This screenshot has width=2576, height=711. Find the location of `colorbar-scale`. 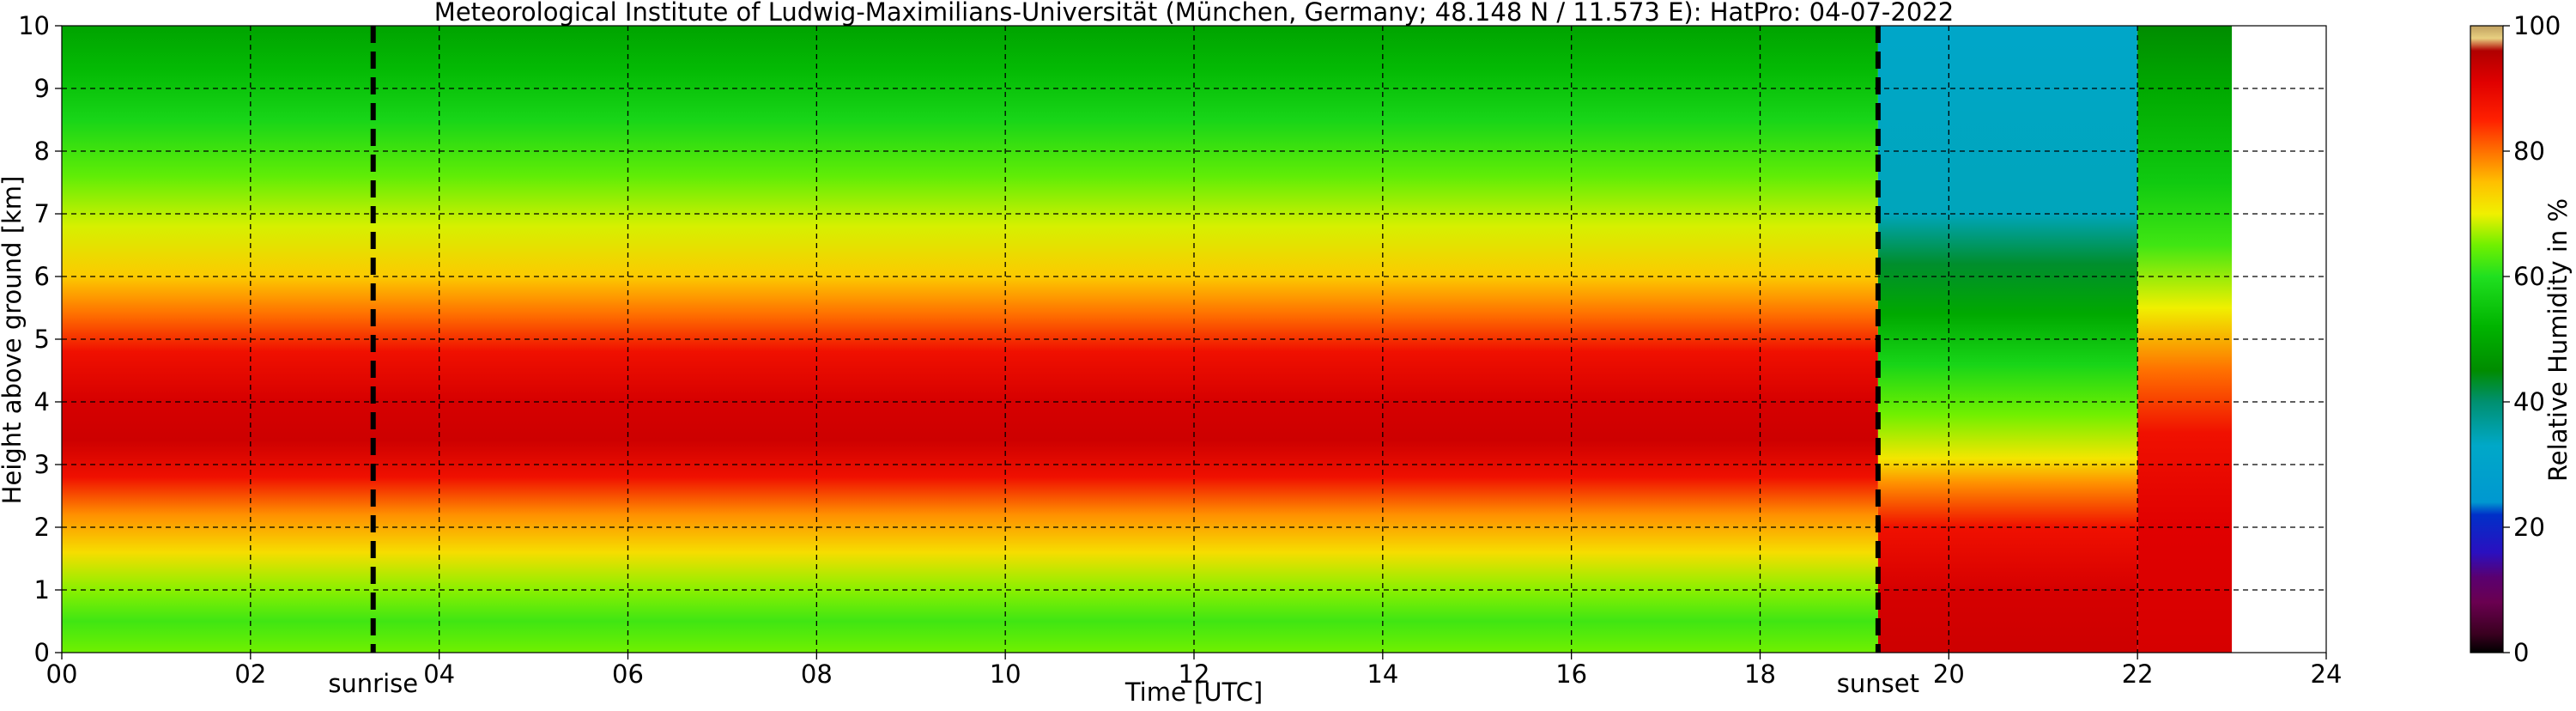

colorbar-scale is located at coordinates (2487, 339).